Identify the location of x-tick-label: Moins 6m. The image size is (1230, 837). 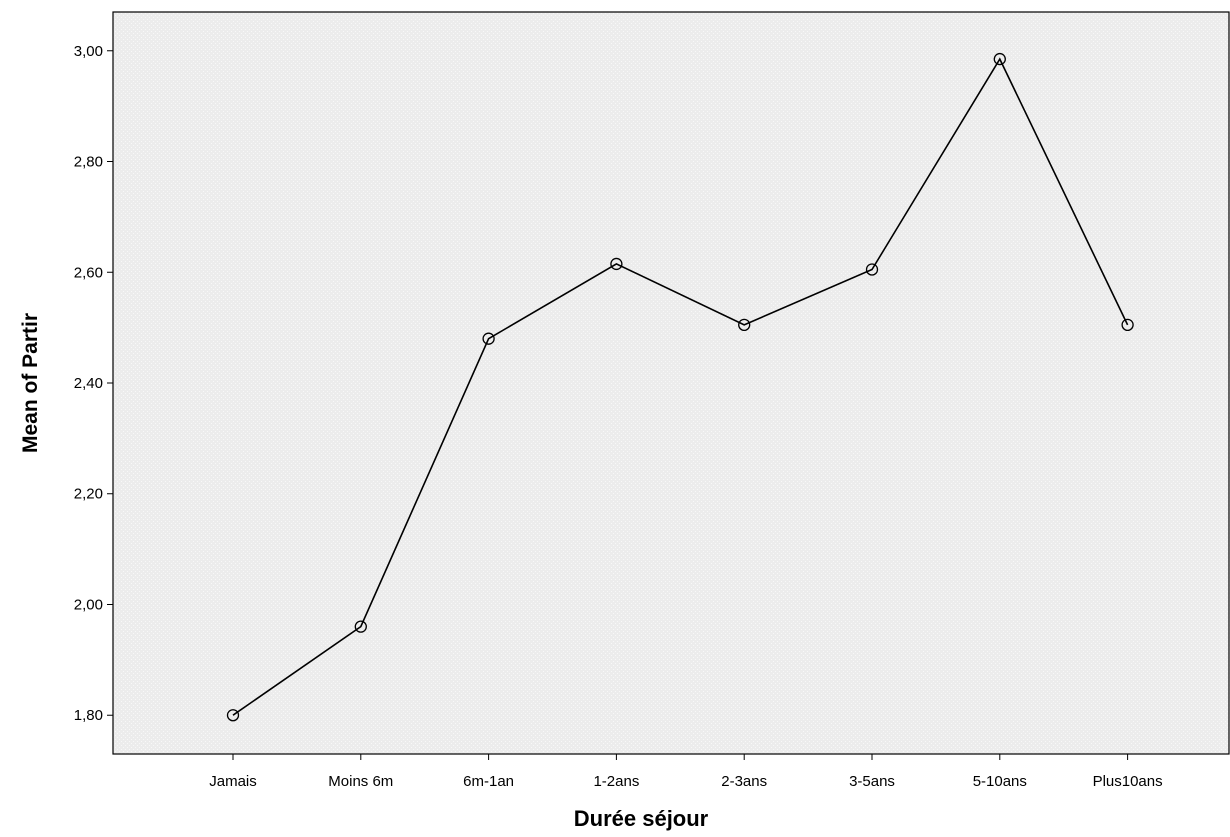
(360, 781).